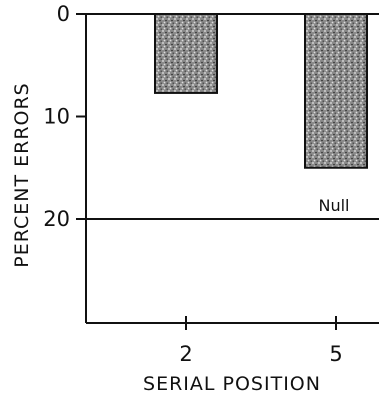 Image resolution: width=379 pixels, height=400 pixels. I want to click on x-axis-label: SERIAL POSITION, so click(232, 384).